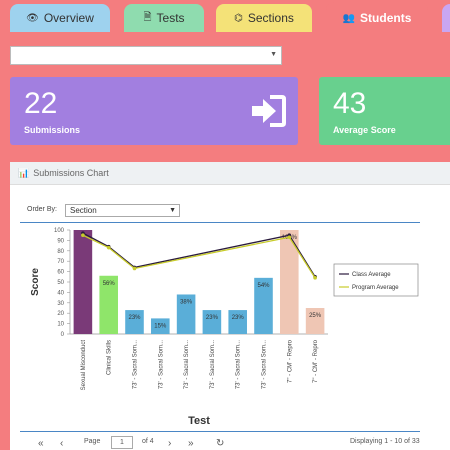  Describe the element at coordinates (32, 18) in the screenshot. I see `eye-icon: 👁` at that location.